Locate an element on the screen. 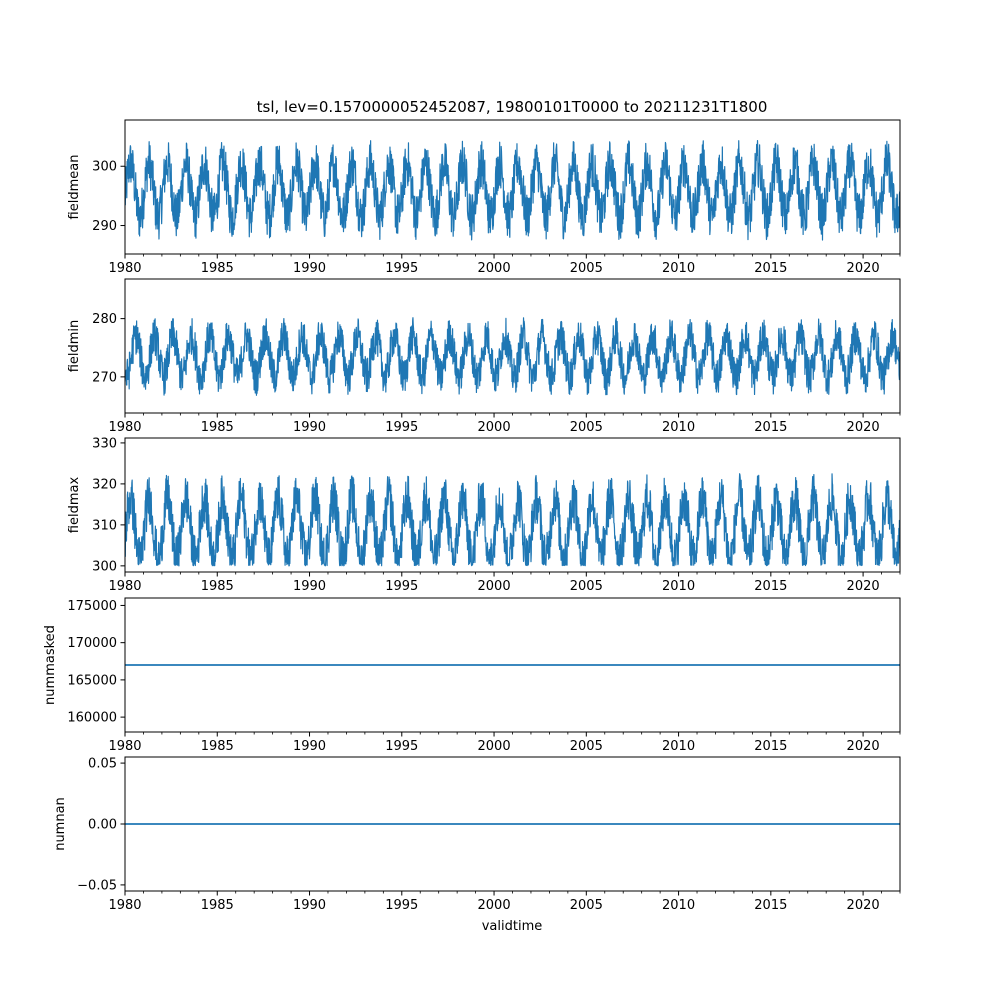 This screenshot has width=1000, height=1000. series-line-fieldmean is located at coordinates (512, 190).